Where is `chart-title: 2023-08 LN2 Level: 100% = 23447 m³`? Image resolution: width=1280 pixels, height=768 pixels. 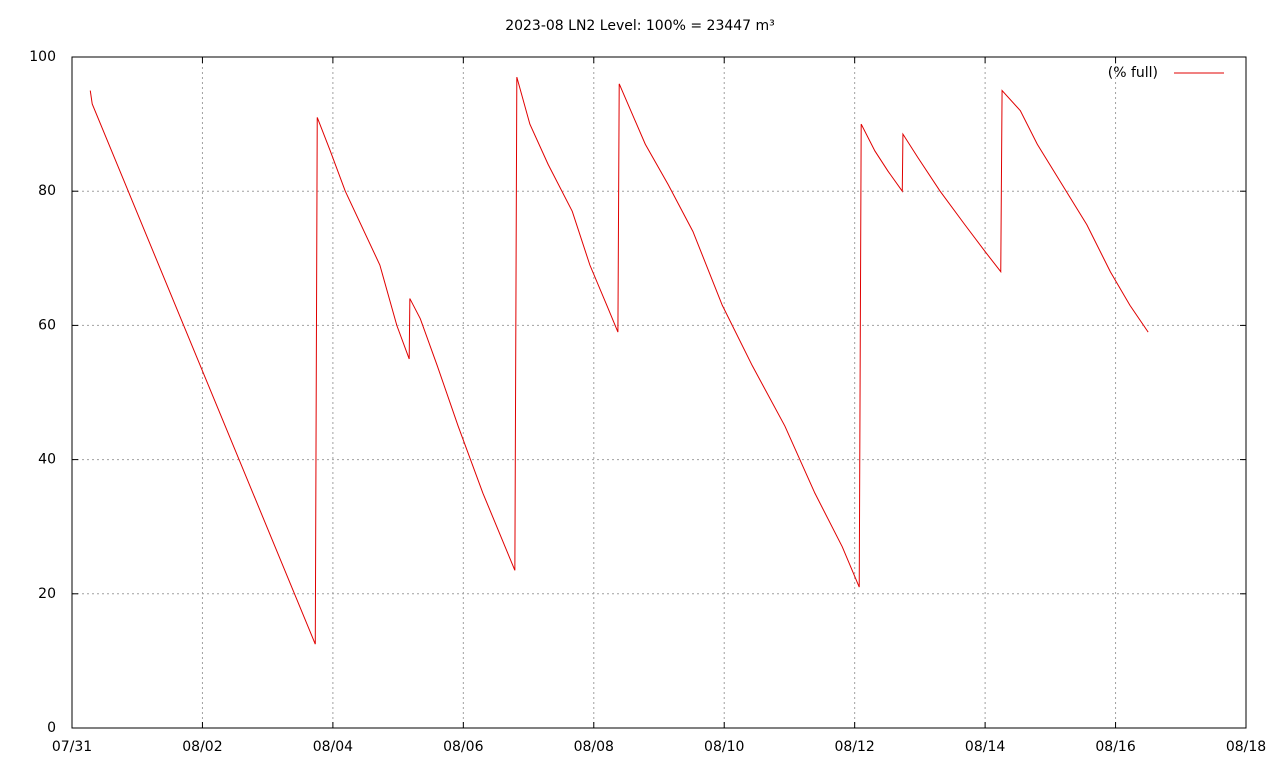 chart-title: 2023-08 LN2 Level: 100% = 23447 m³ is located at coordinates (640, 26).